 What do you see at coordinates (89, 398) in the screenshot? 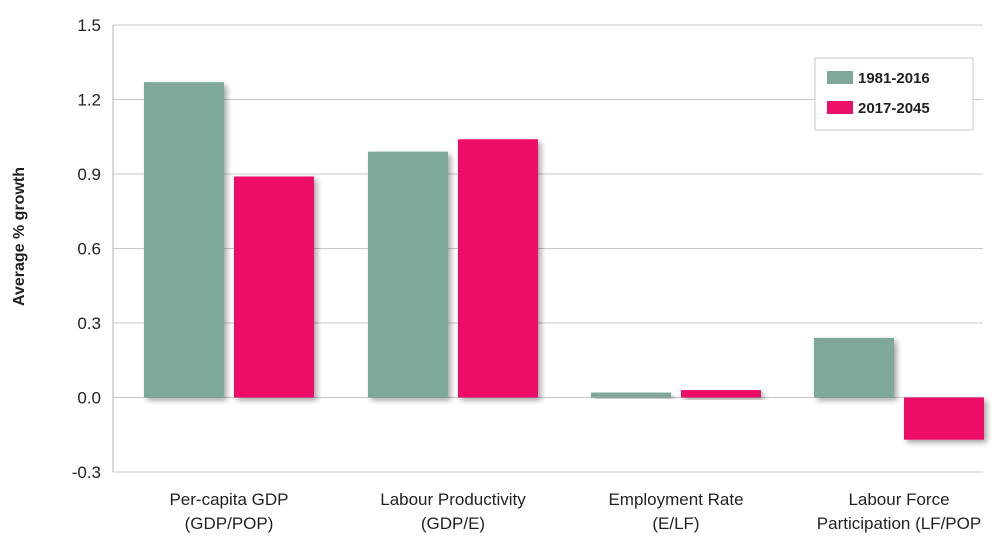
I see `y-tick-label: 0.0` at bounding box center [89, 398].